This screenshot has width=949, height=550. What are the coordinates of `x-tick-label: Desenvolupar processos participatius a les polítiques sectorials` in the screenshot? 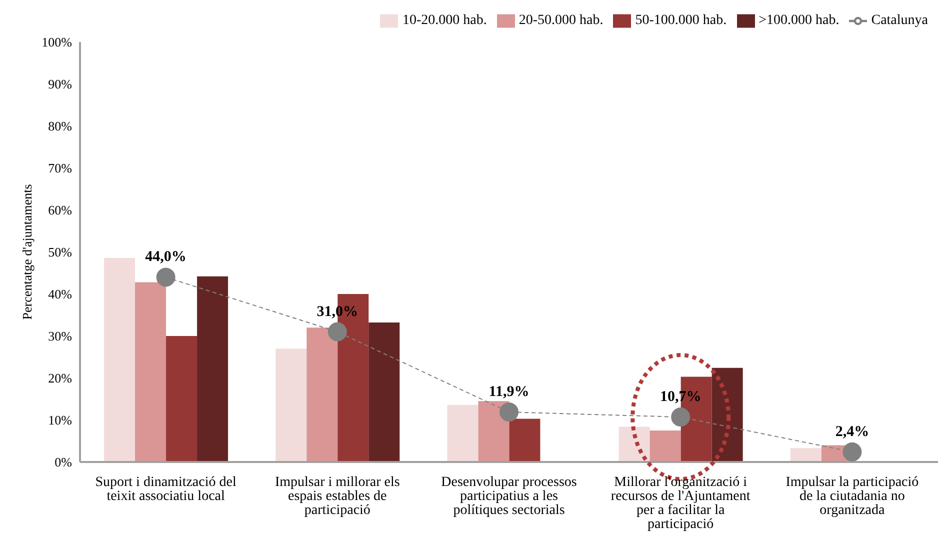 It's located at (509, 496).